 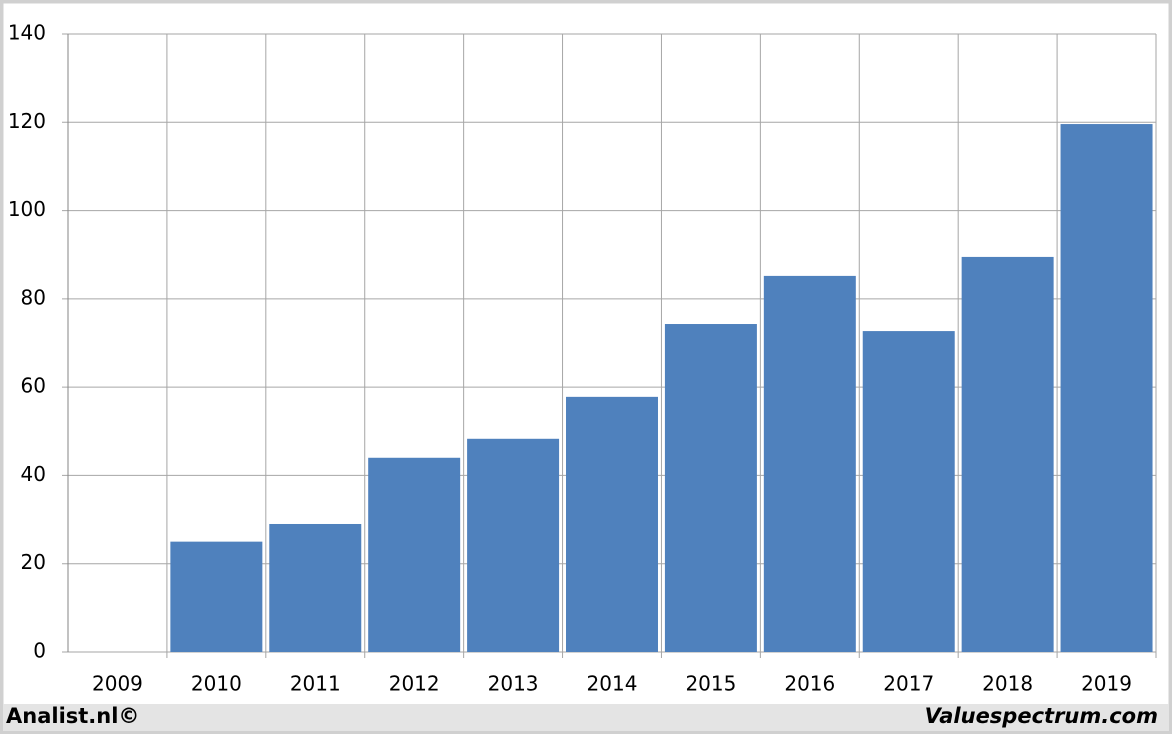 I want to click on y-tick-label: 60, so click(x=33, y=386).